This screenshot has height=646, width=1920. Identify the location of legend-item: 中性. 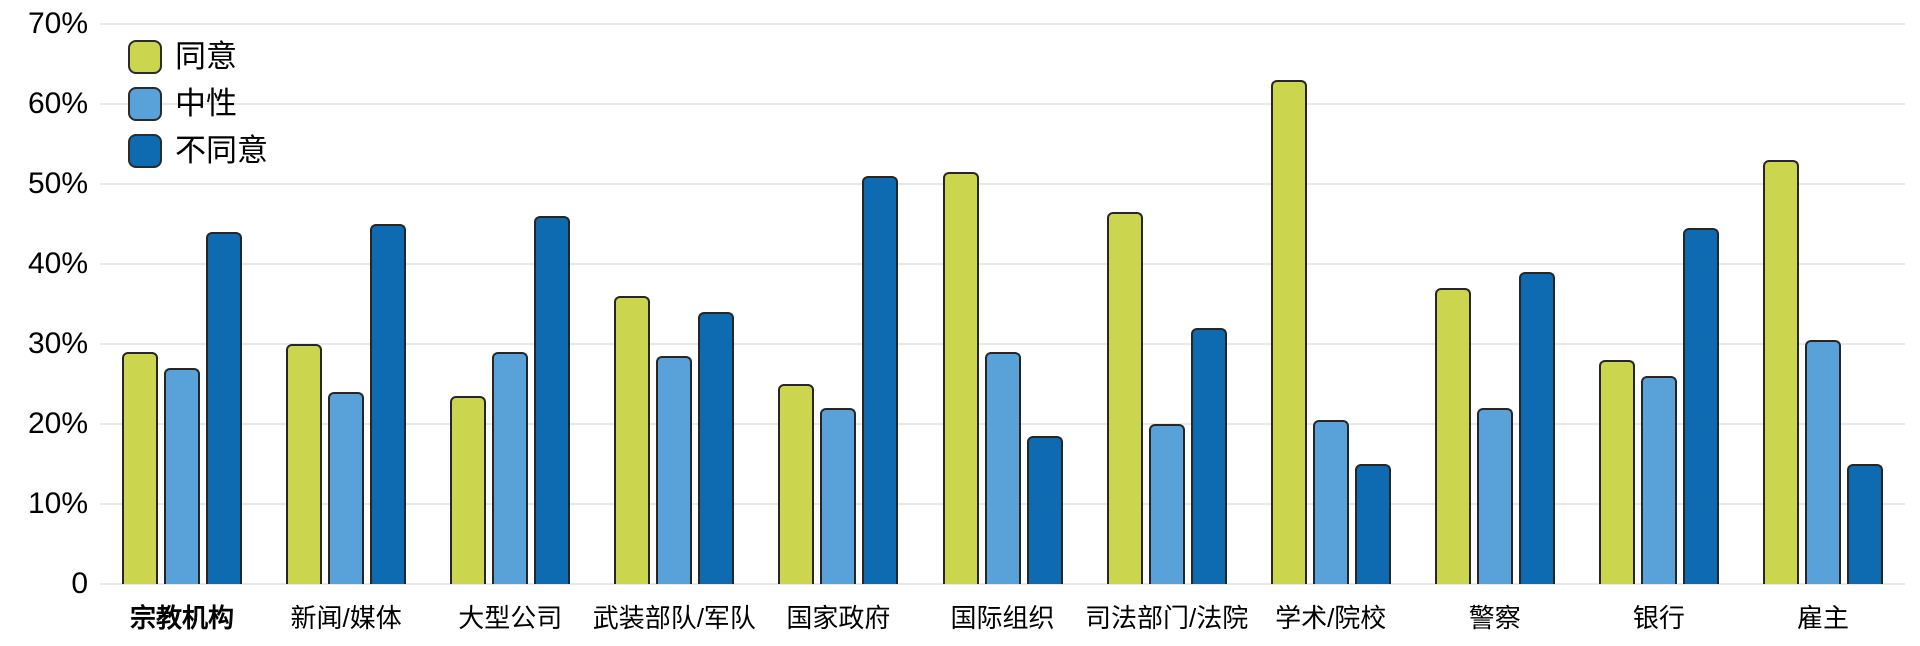
(198, 104).